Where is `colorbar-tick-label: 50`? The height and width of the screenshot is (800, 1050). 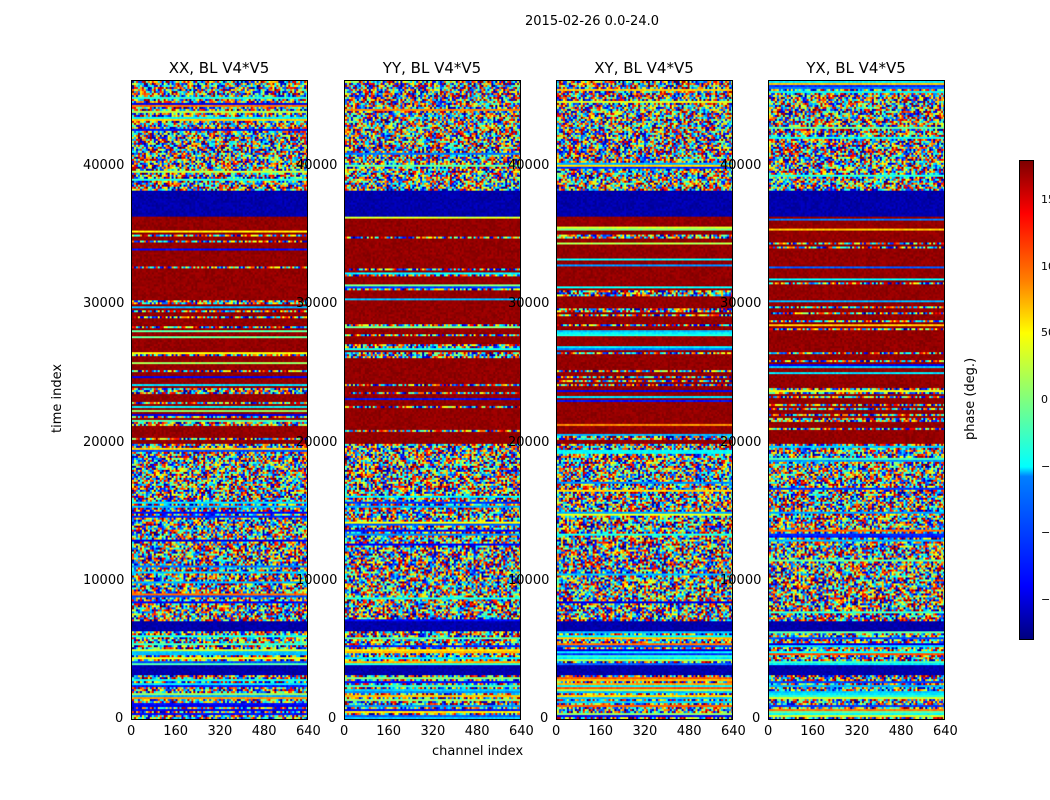
colorbar-tick-label: 50 is located at coordinates (1045, 333).